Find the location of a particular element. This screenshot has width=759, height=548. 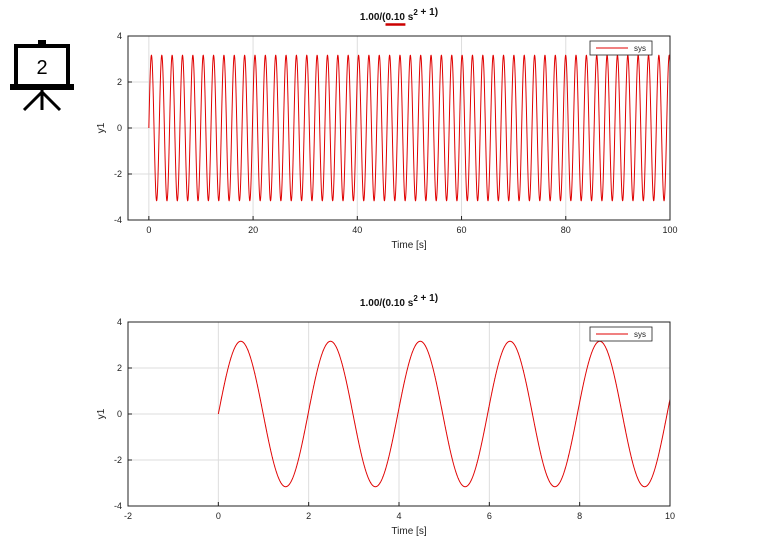

x-tick-label: 8 is located at coordinates (579, 516).